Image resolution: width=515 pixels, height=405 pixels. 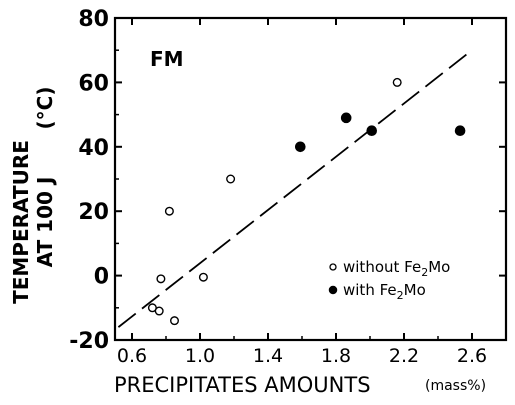 I want to click on legend-label: without Fe2Mo, so click(x=396, y=268).